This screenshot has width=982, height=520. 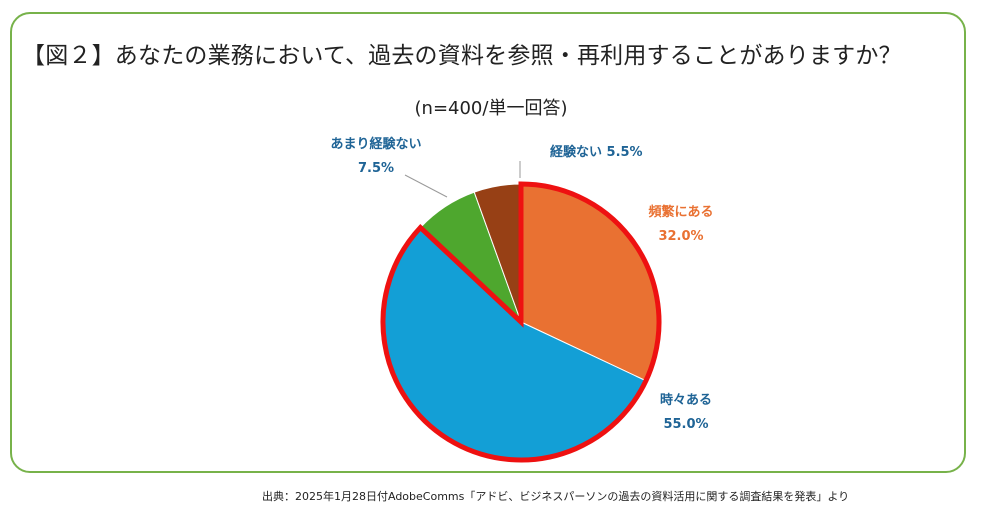 I want to click on chart-subtitle: (n=400/単一回答), so click(x=491, y=108).